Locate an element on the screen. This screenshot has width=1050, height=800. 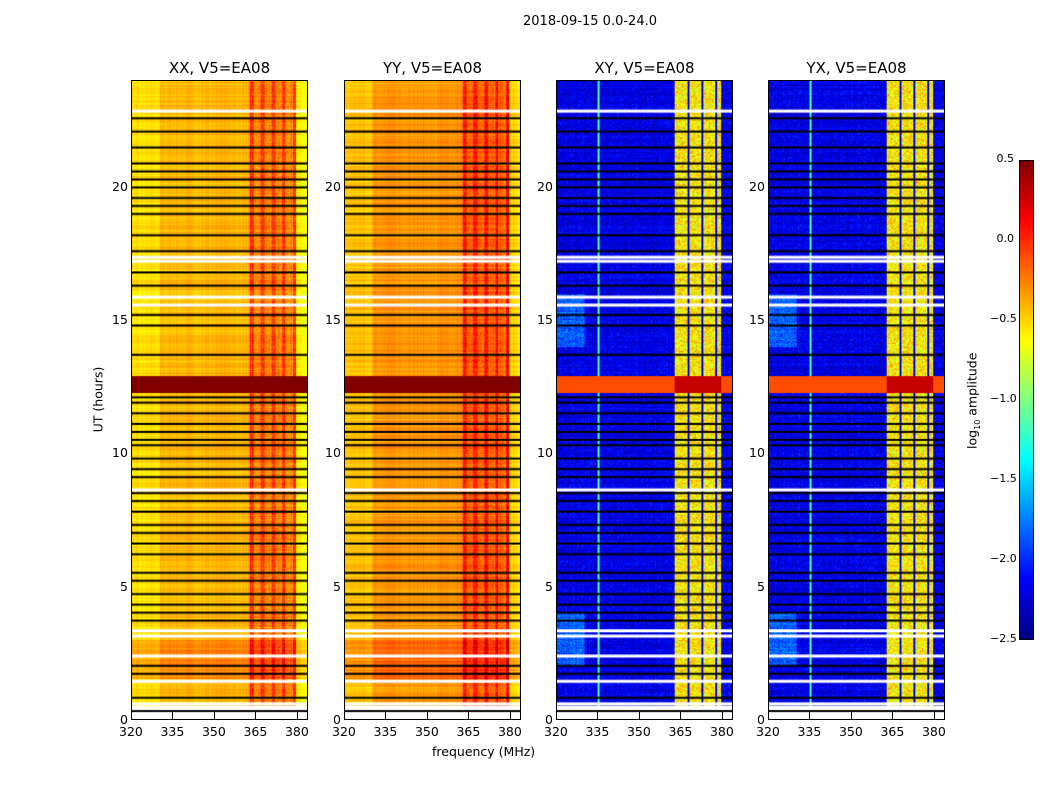
panel-yy: YY, V5=EA08 is located at coordinates (432, 389).